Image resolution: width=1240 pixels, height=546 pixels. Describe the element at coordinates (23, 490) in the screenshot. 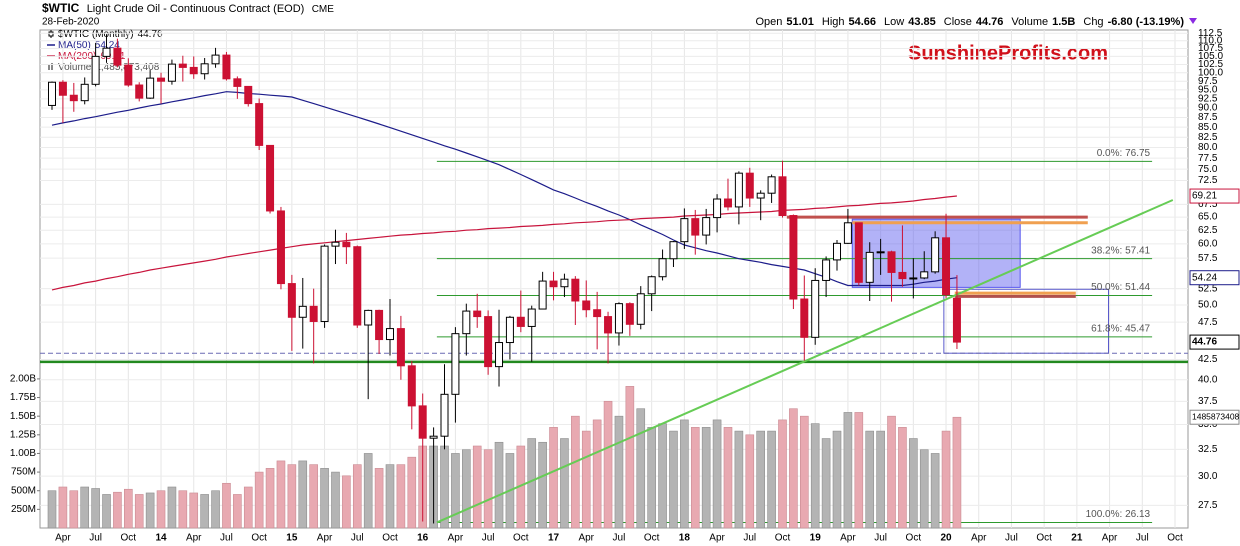

I see `y2-tick-label: 500M` at that location.